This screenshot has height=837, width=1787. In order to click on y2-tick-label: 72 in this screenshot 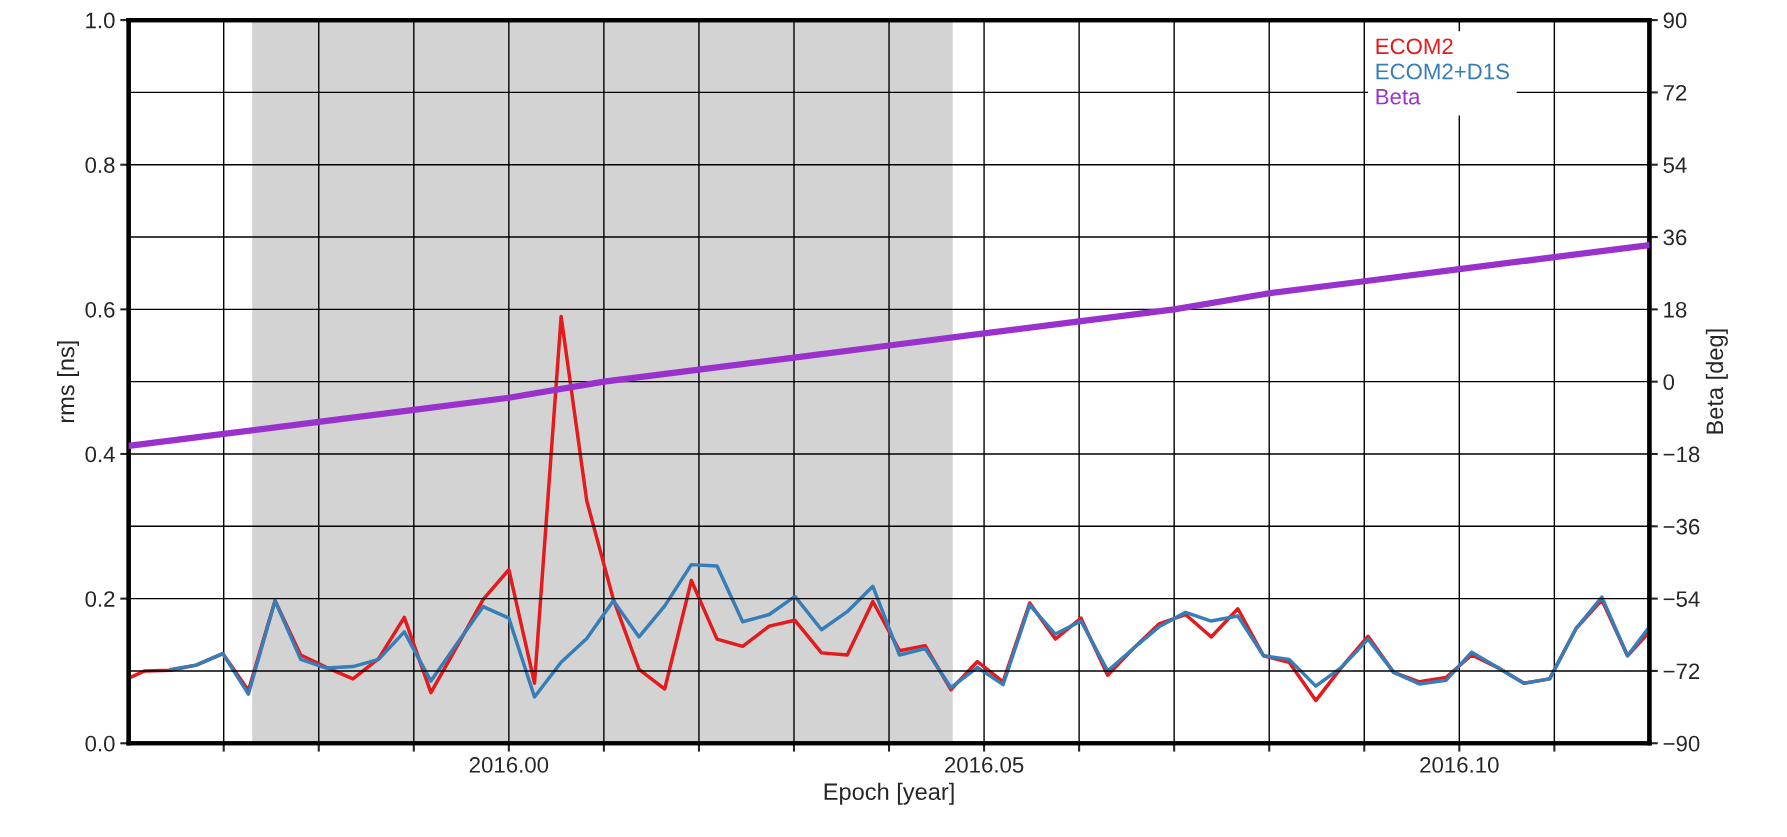, I will do `click(1675, 92)`.